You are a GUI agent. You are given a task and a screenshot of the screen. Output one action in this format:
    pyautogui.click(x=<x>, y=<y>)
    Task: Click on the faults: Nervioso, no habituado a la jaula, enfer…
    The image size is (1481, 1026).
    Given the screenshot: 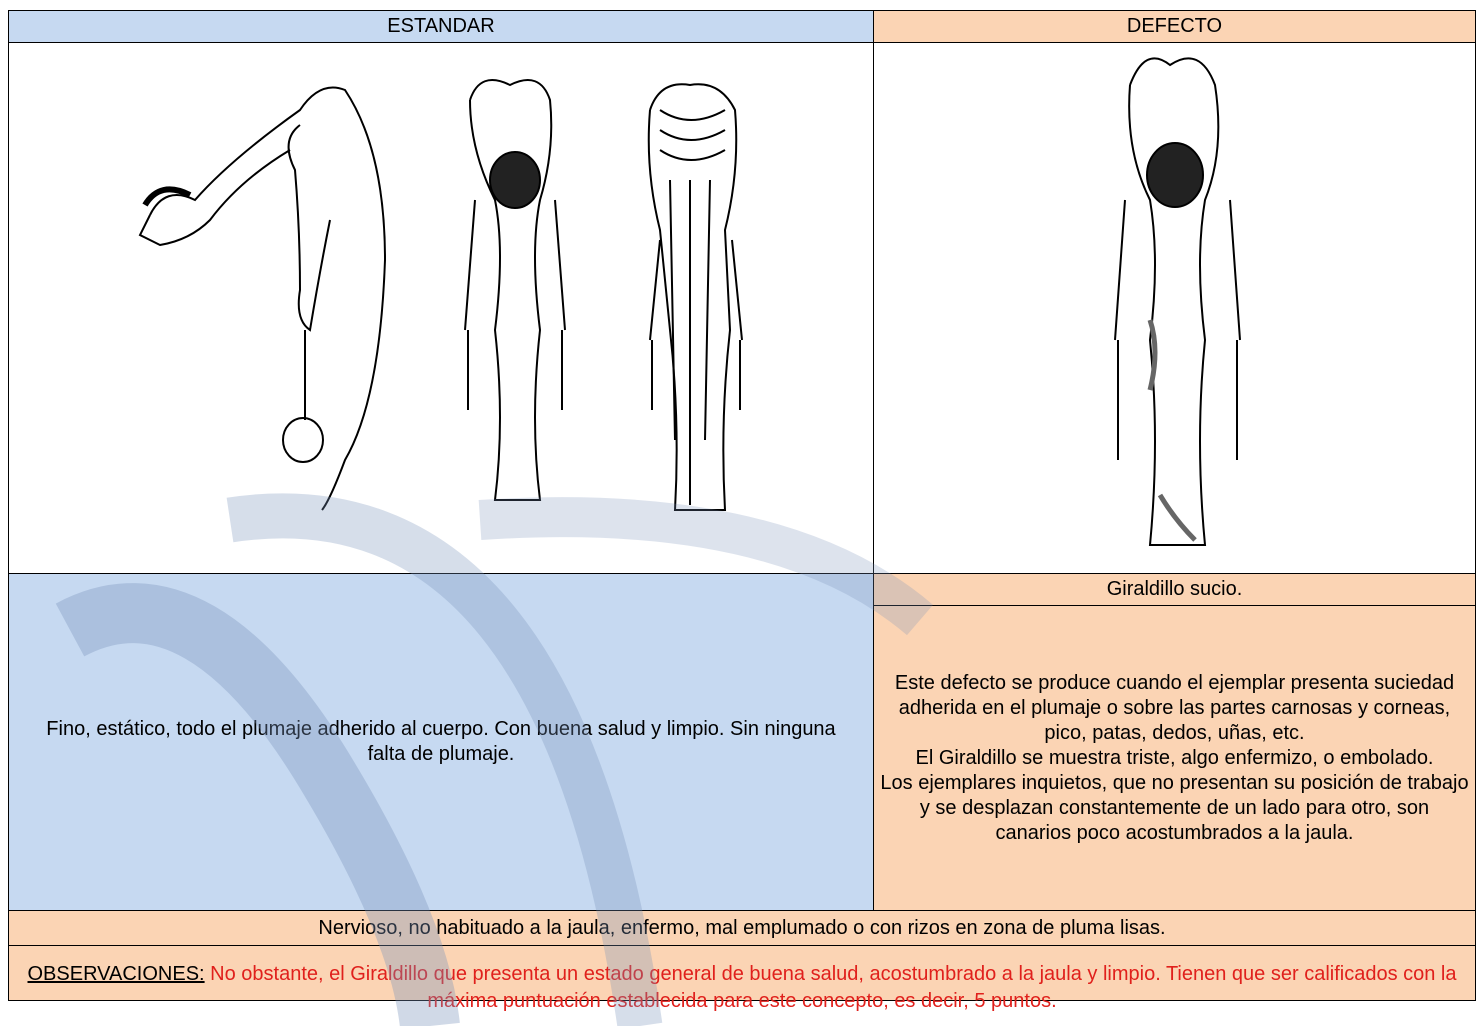 What is the action you would take?
    pyautogui.click(x=742, y=928)
    